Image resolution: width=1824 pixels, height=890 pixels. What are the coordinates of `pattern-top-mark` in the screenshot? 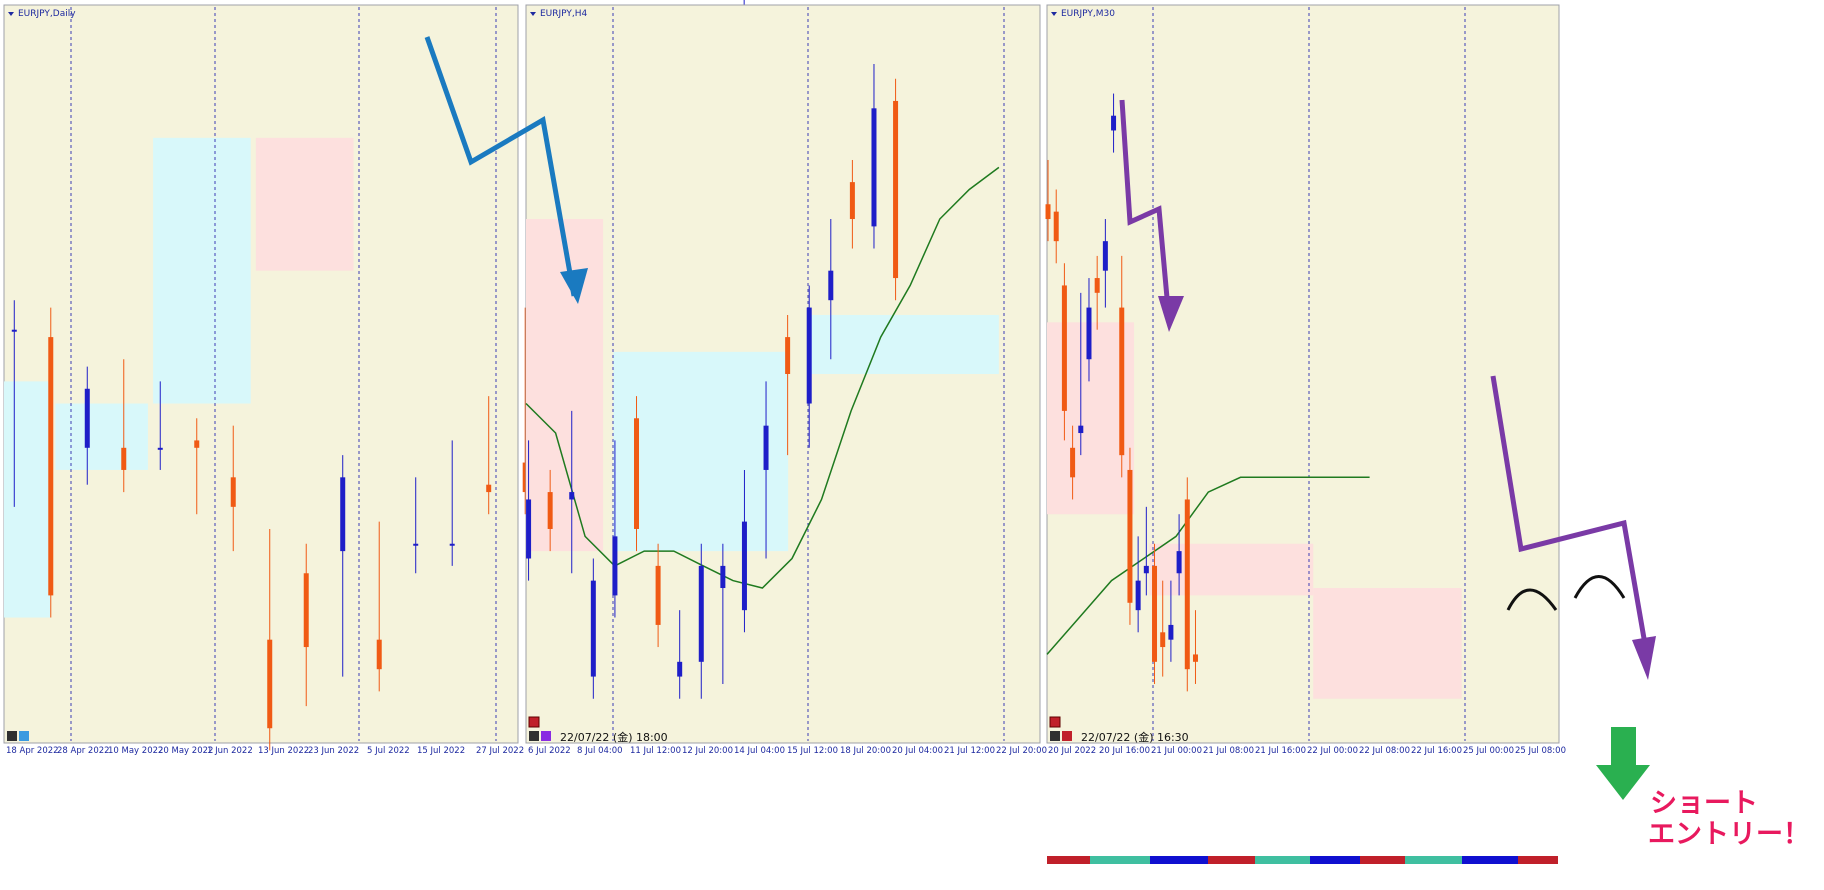 It's located at (1532, 599).